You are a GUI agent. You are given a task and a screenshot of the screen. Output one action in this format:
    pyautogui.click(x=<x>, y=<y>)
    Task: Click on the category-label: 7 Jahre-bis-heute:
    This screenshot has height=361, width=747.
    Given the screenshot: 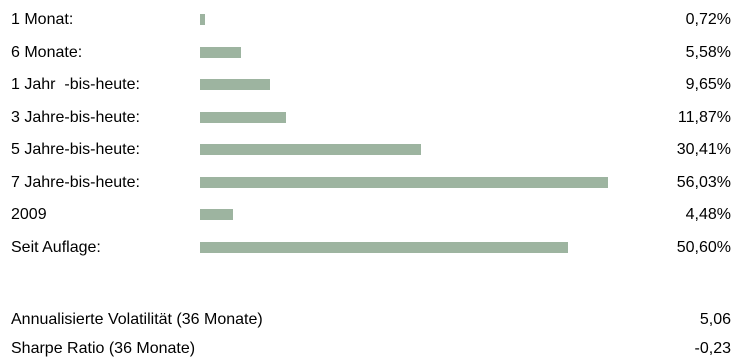 What is the action you would take?
    pyautogui.click(x=75, y=182)
    